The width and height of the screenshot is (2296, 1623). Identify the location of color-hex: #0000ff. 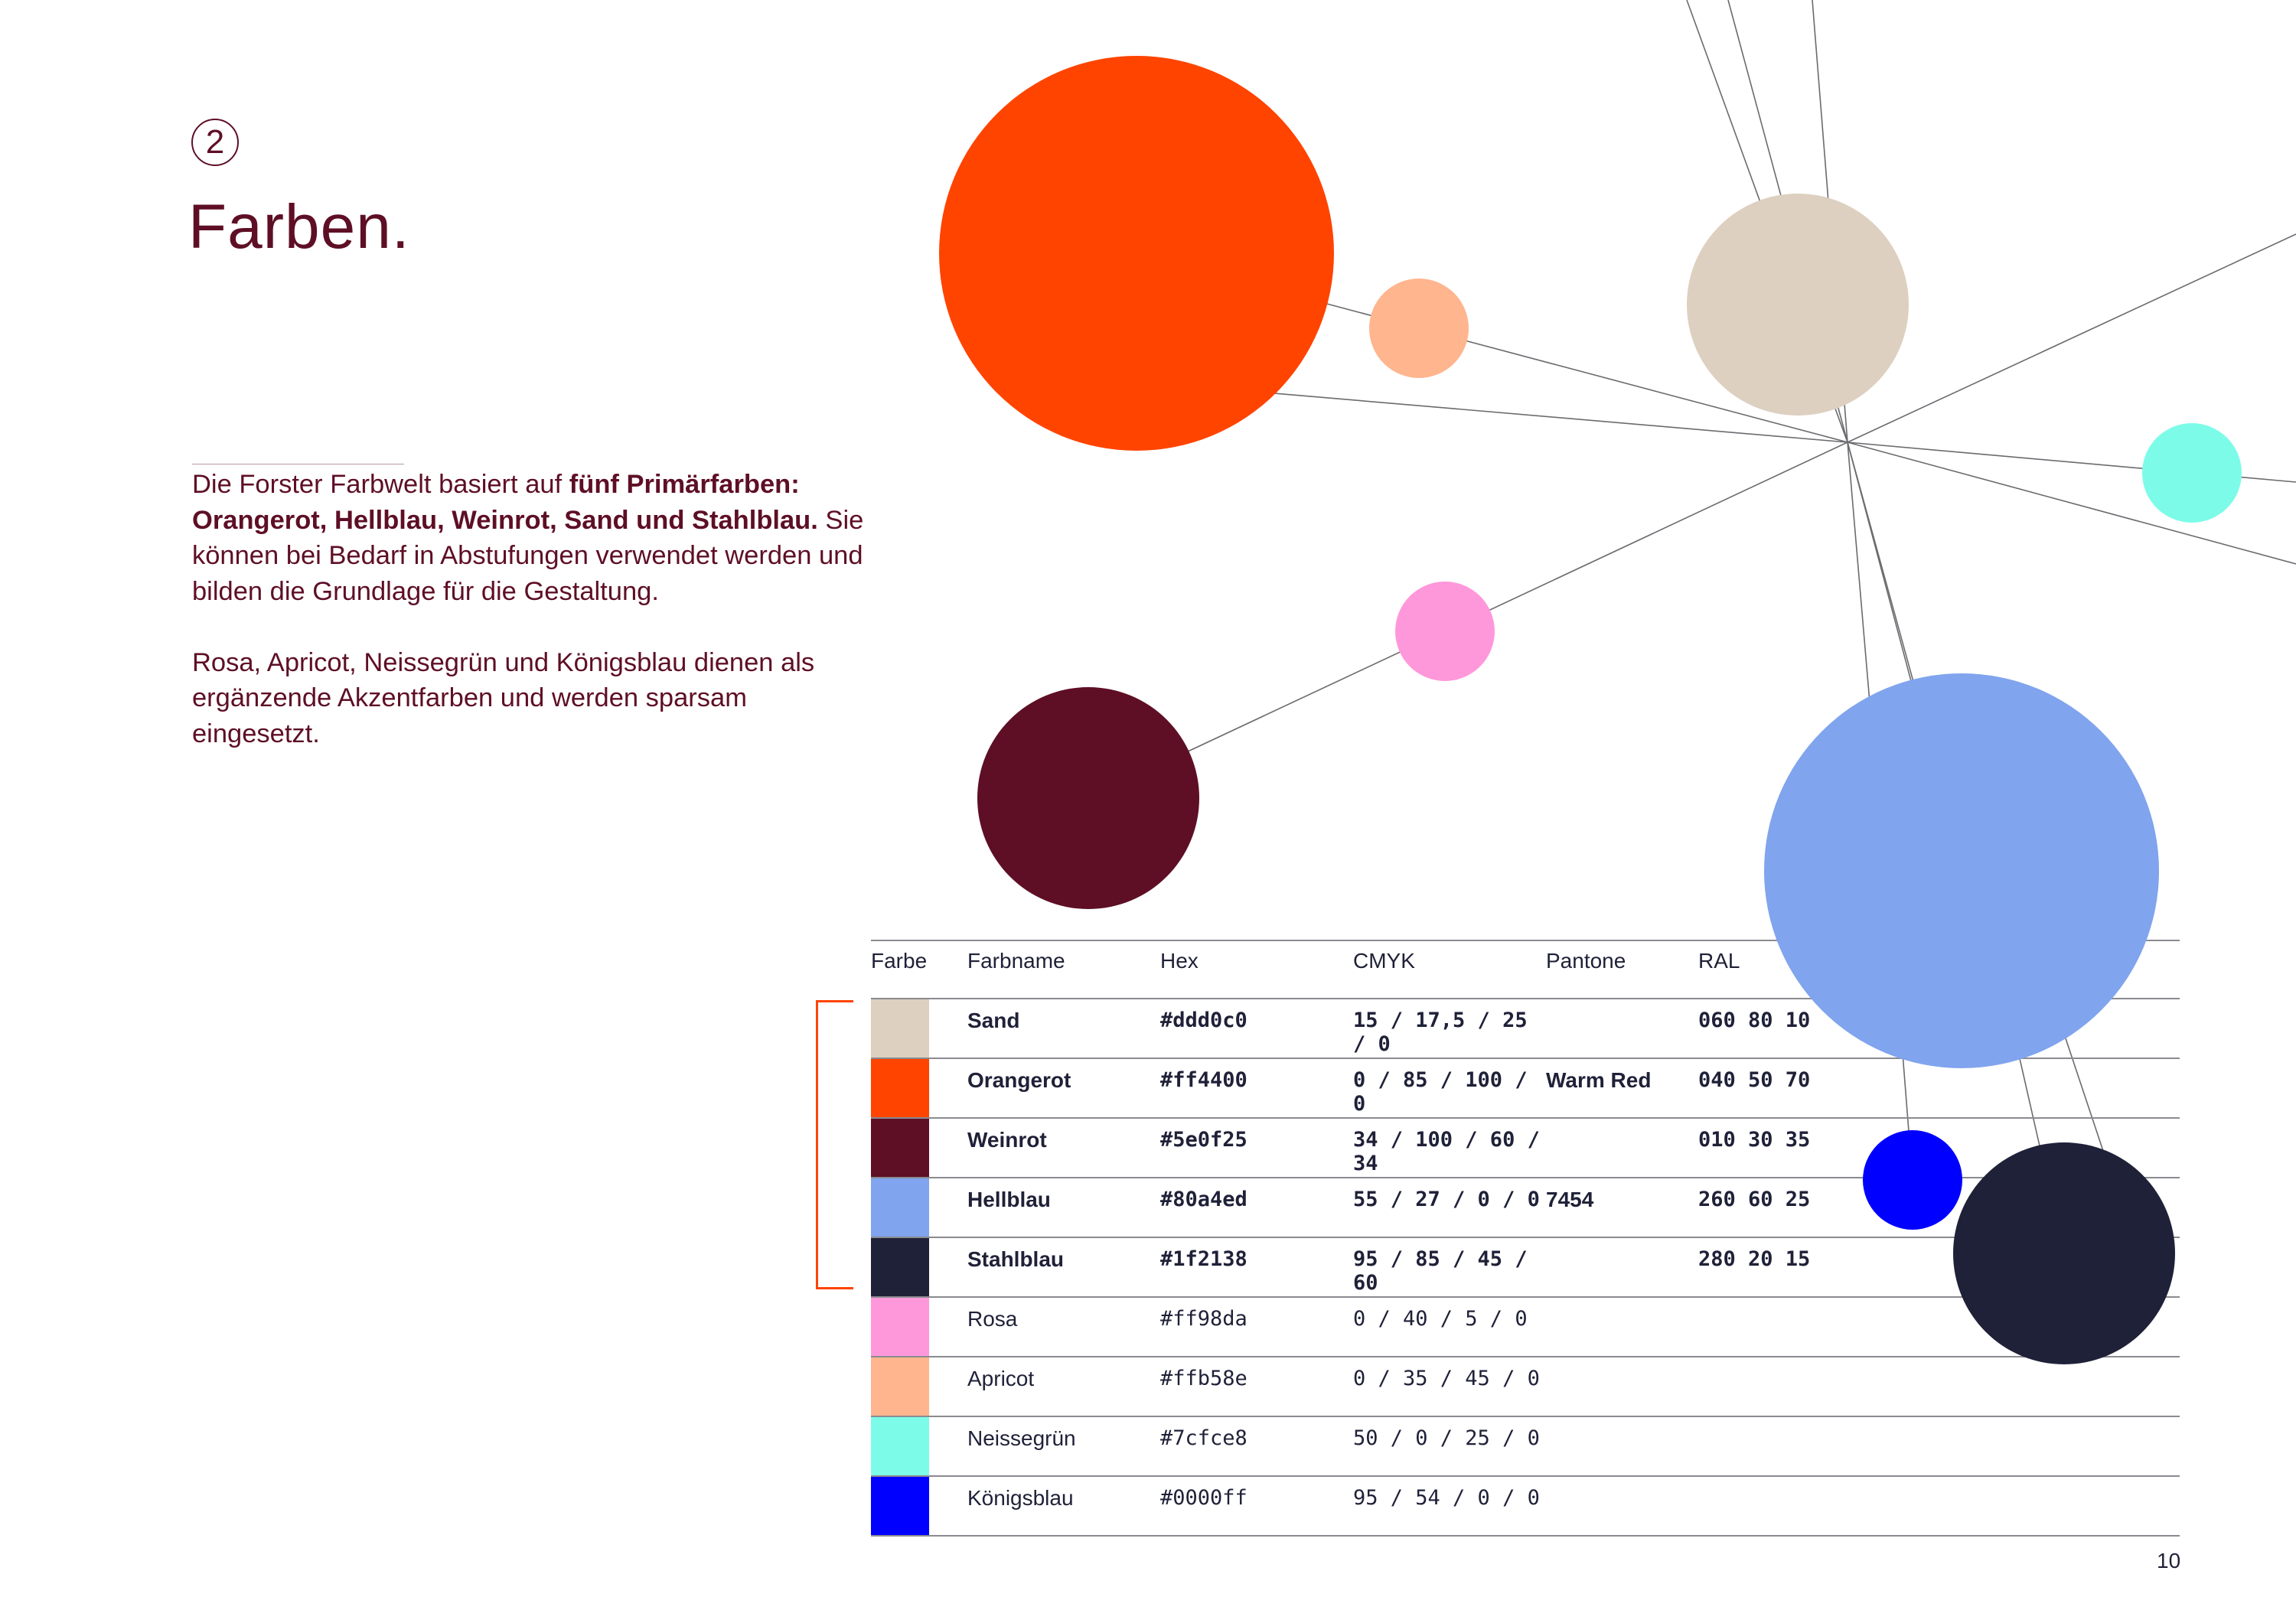
(1256, 1506).